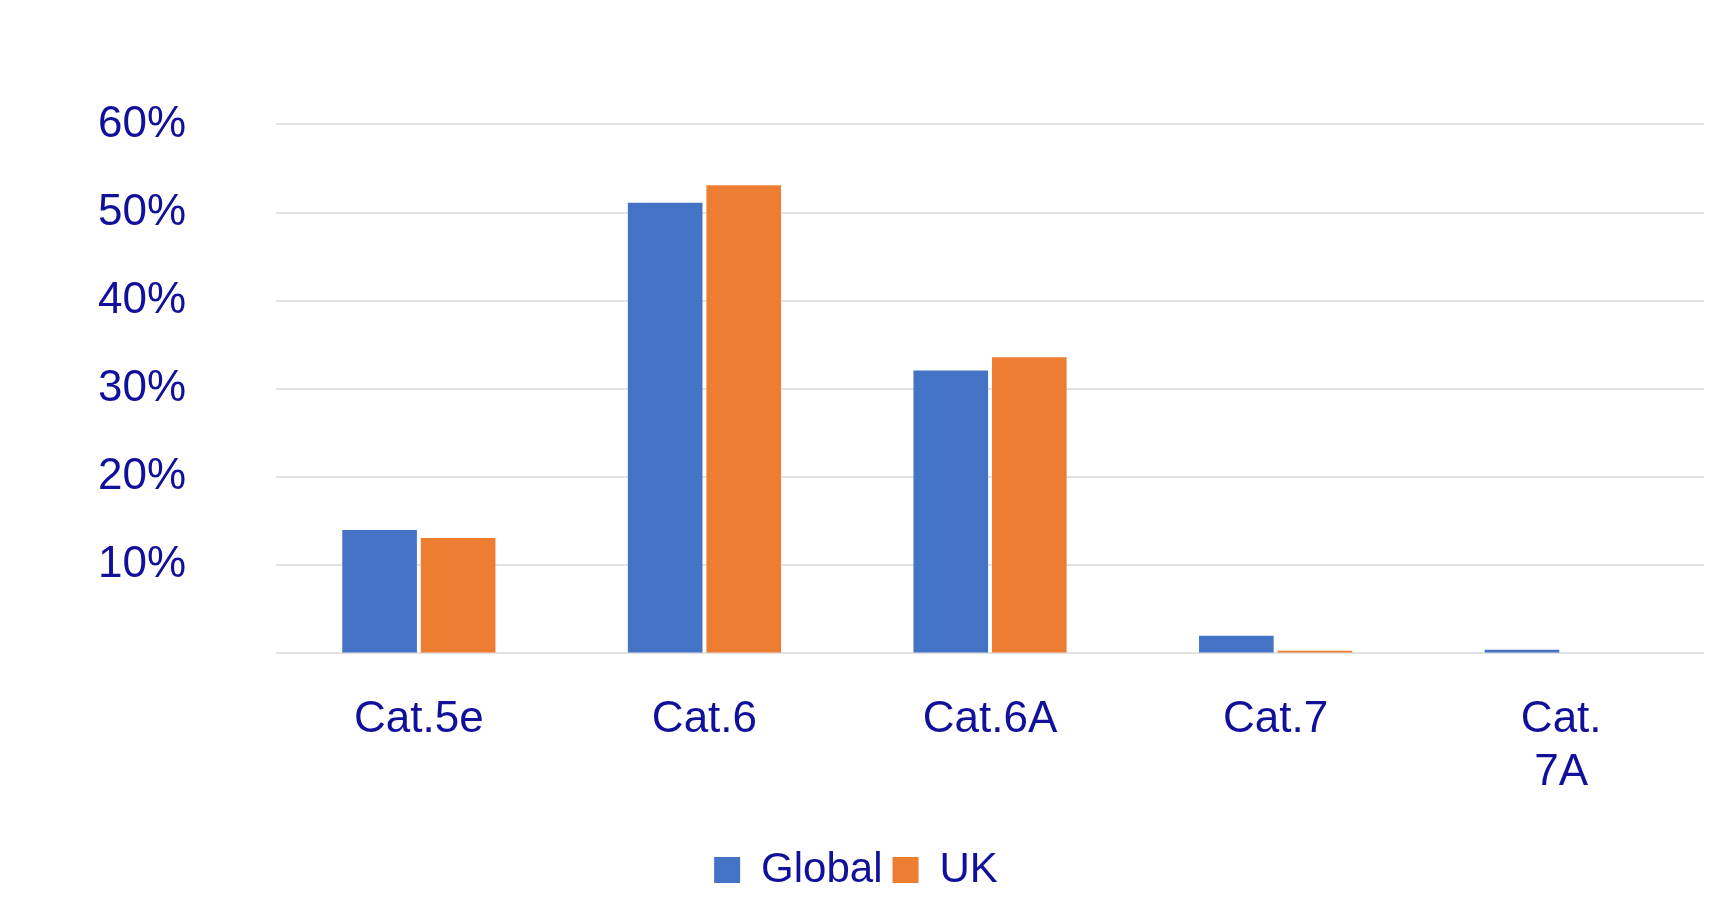  What do you see at coordinates (142, 562) in the screenshot?
I see `y-tick-label: 10%` at bounding box center [142, 562].